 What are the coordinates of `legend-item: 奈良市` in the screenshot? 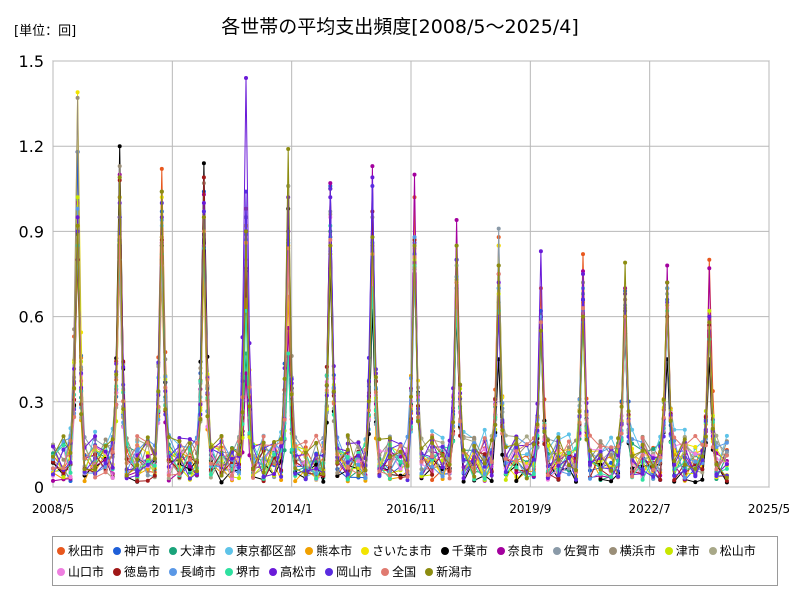 It's located at (520, 550).